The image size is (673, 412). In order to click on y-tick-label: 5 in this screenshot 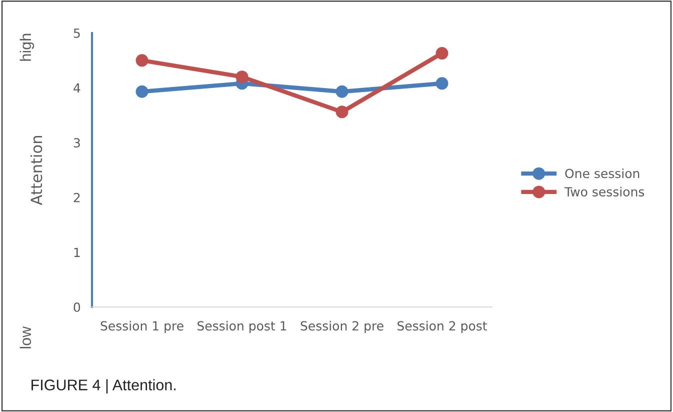, I will do `click(77, 33)`.